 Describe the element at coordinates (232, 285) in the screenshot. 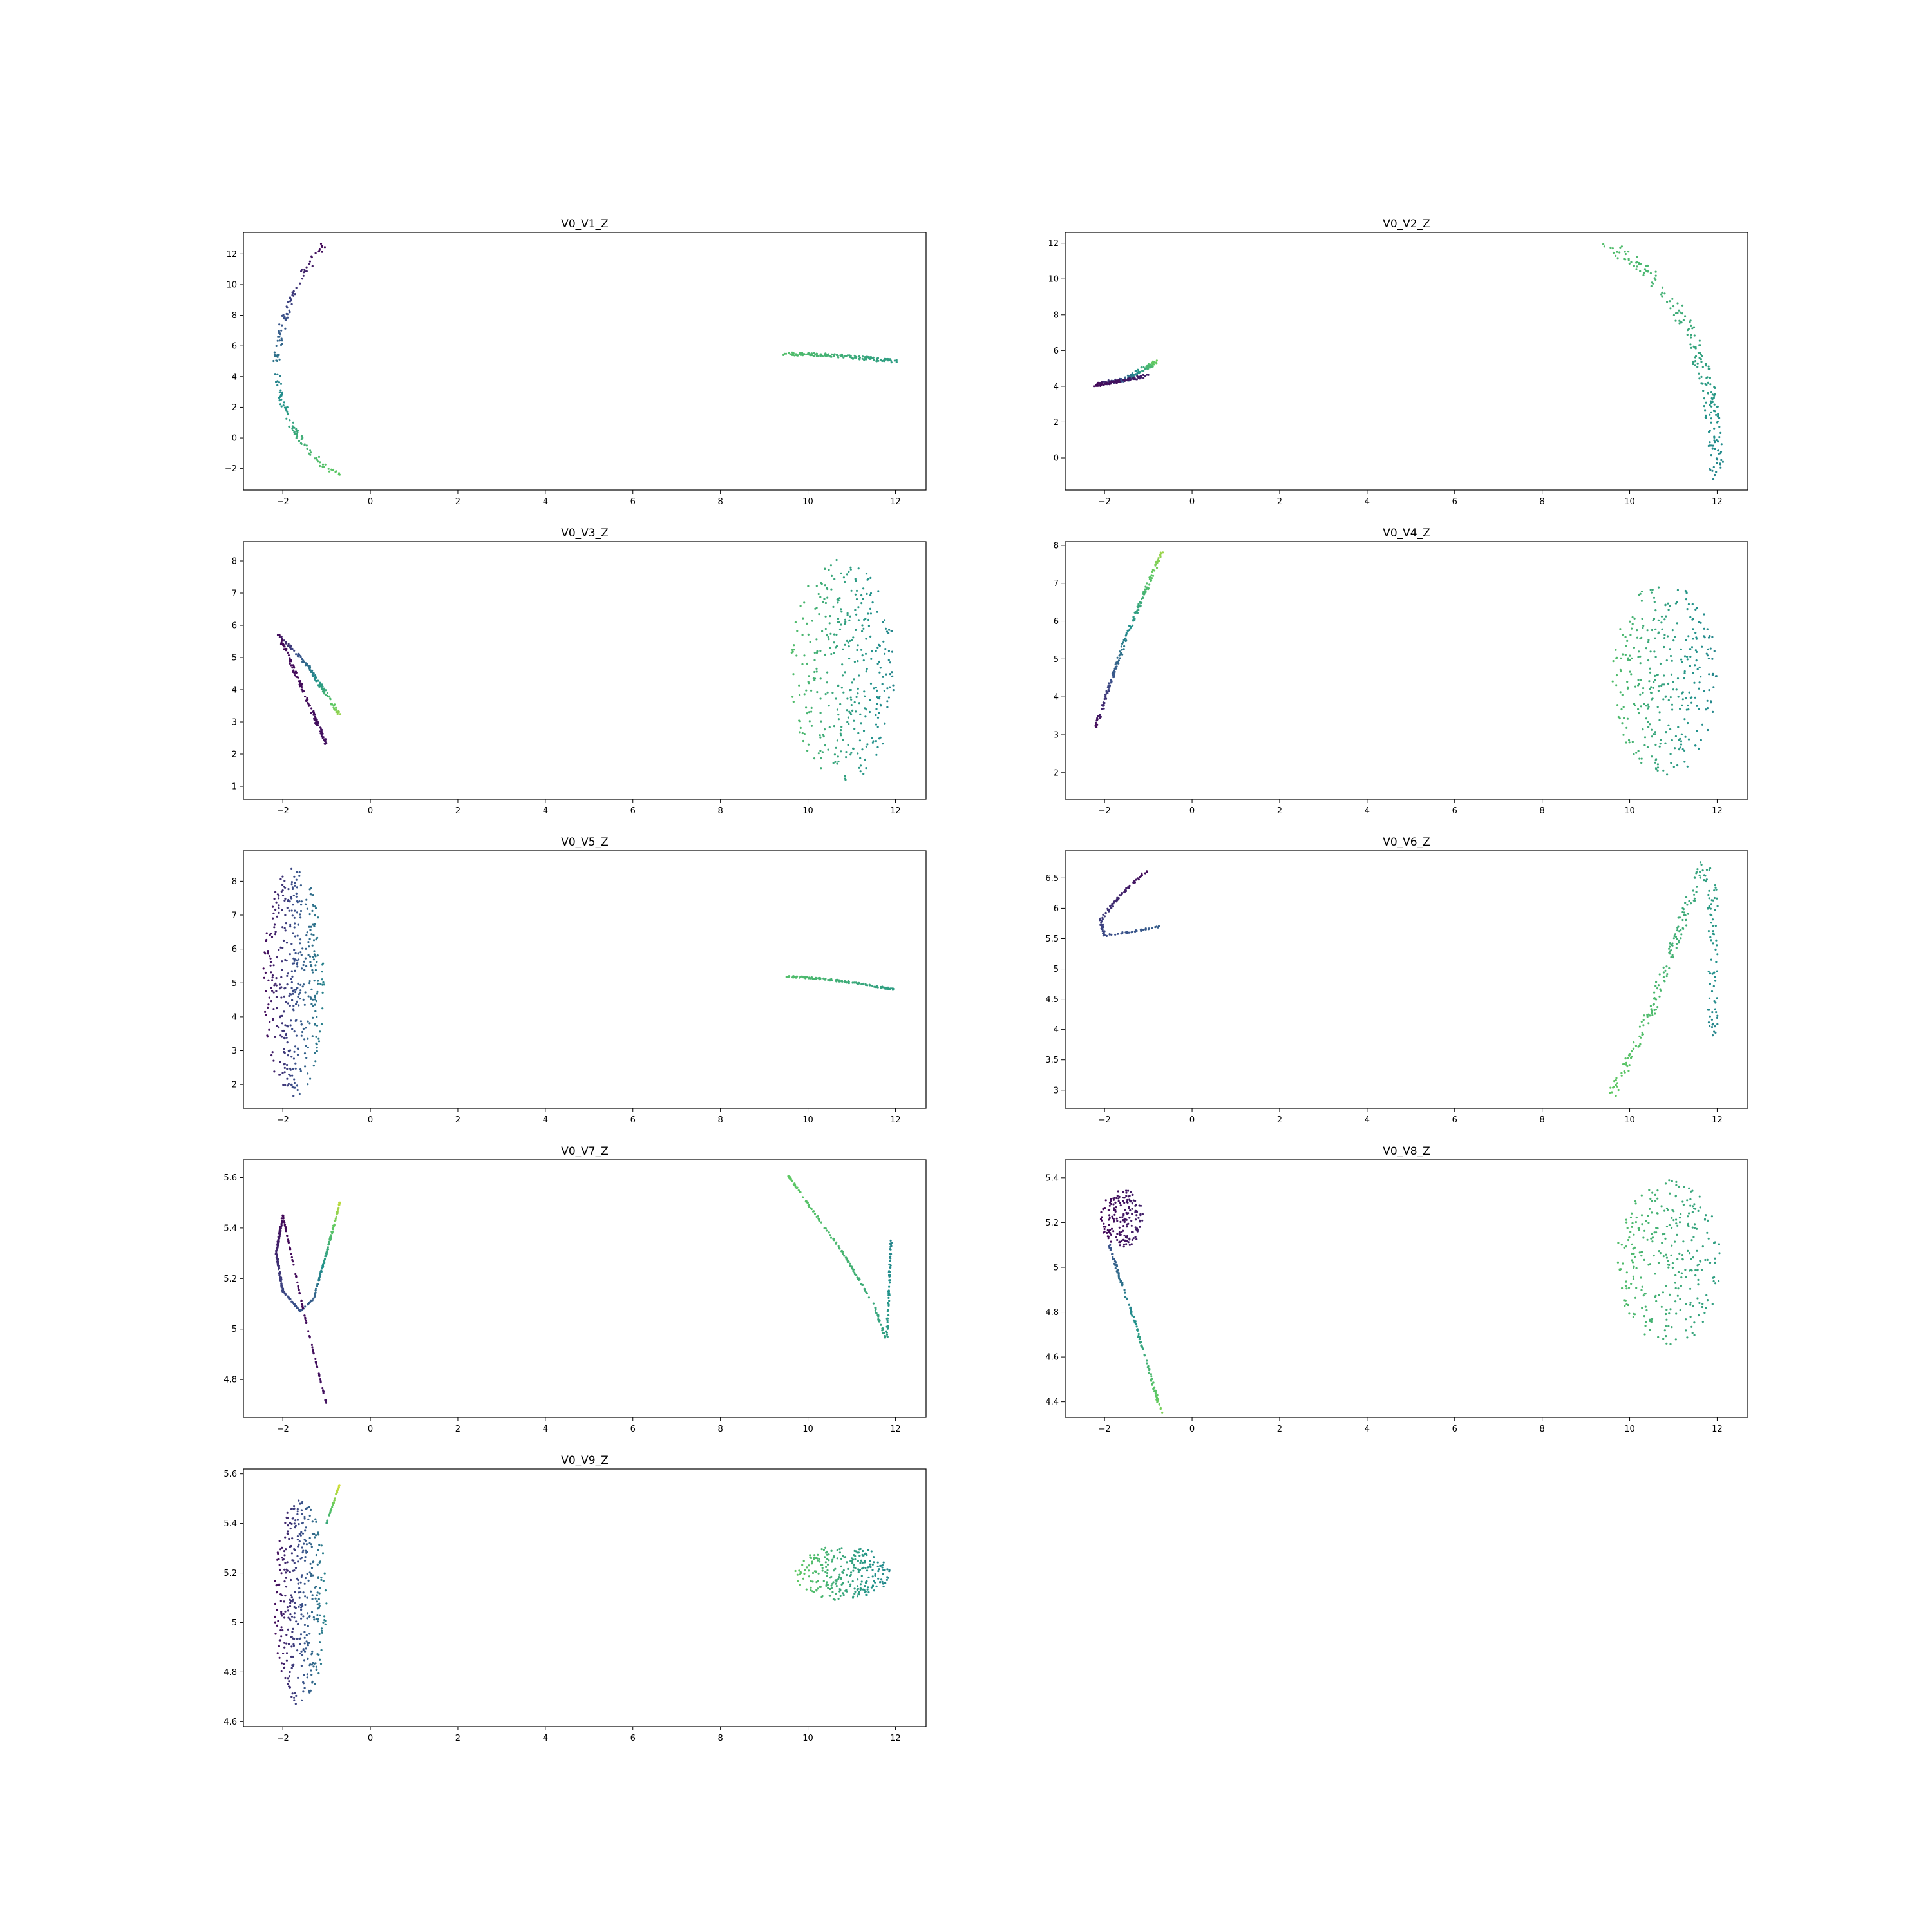

I see `y-tick-label: 10` at that location.